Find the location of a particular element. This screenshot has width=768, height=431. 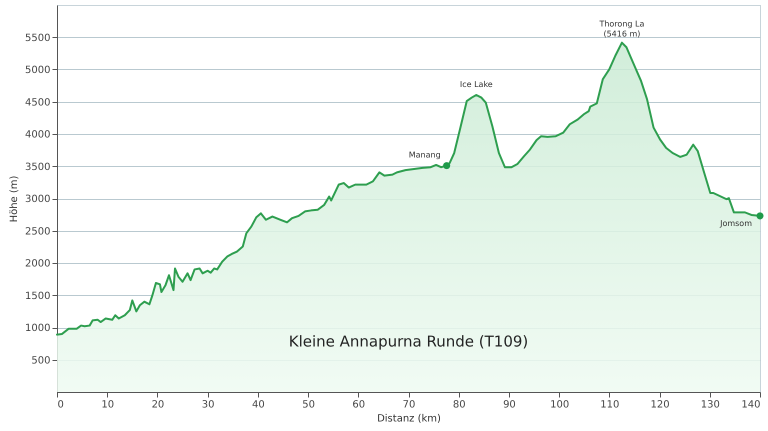

x-tick-label: 80 is located at coordinates (459, 405).